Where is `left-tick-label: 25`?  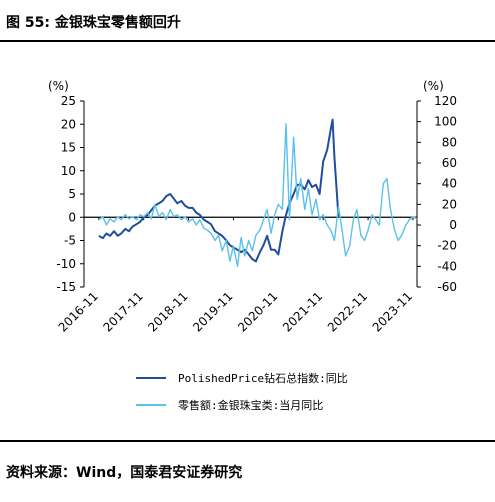
left-tick-label: 25 is located at coordinates (68, 101).